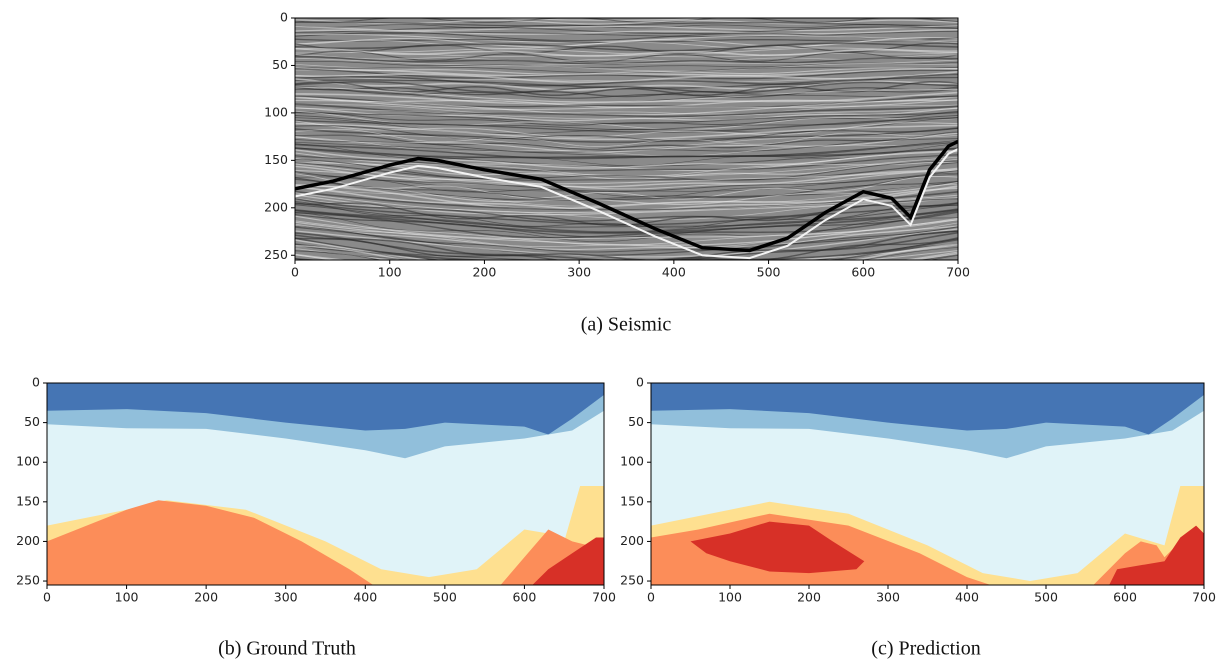  Describe the element at coordinates (925, 649) in the screenshot. I see `caption: (c) Prediction` at that location.